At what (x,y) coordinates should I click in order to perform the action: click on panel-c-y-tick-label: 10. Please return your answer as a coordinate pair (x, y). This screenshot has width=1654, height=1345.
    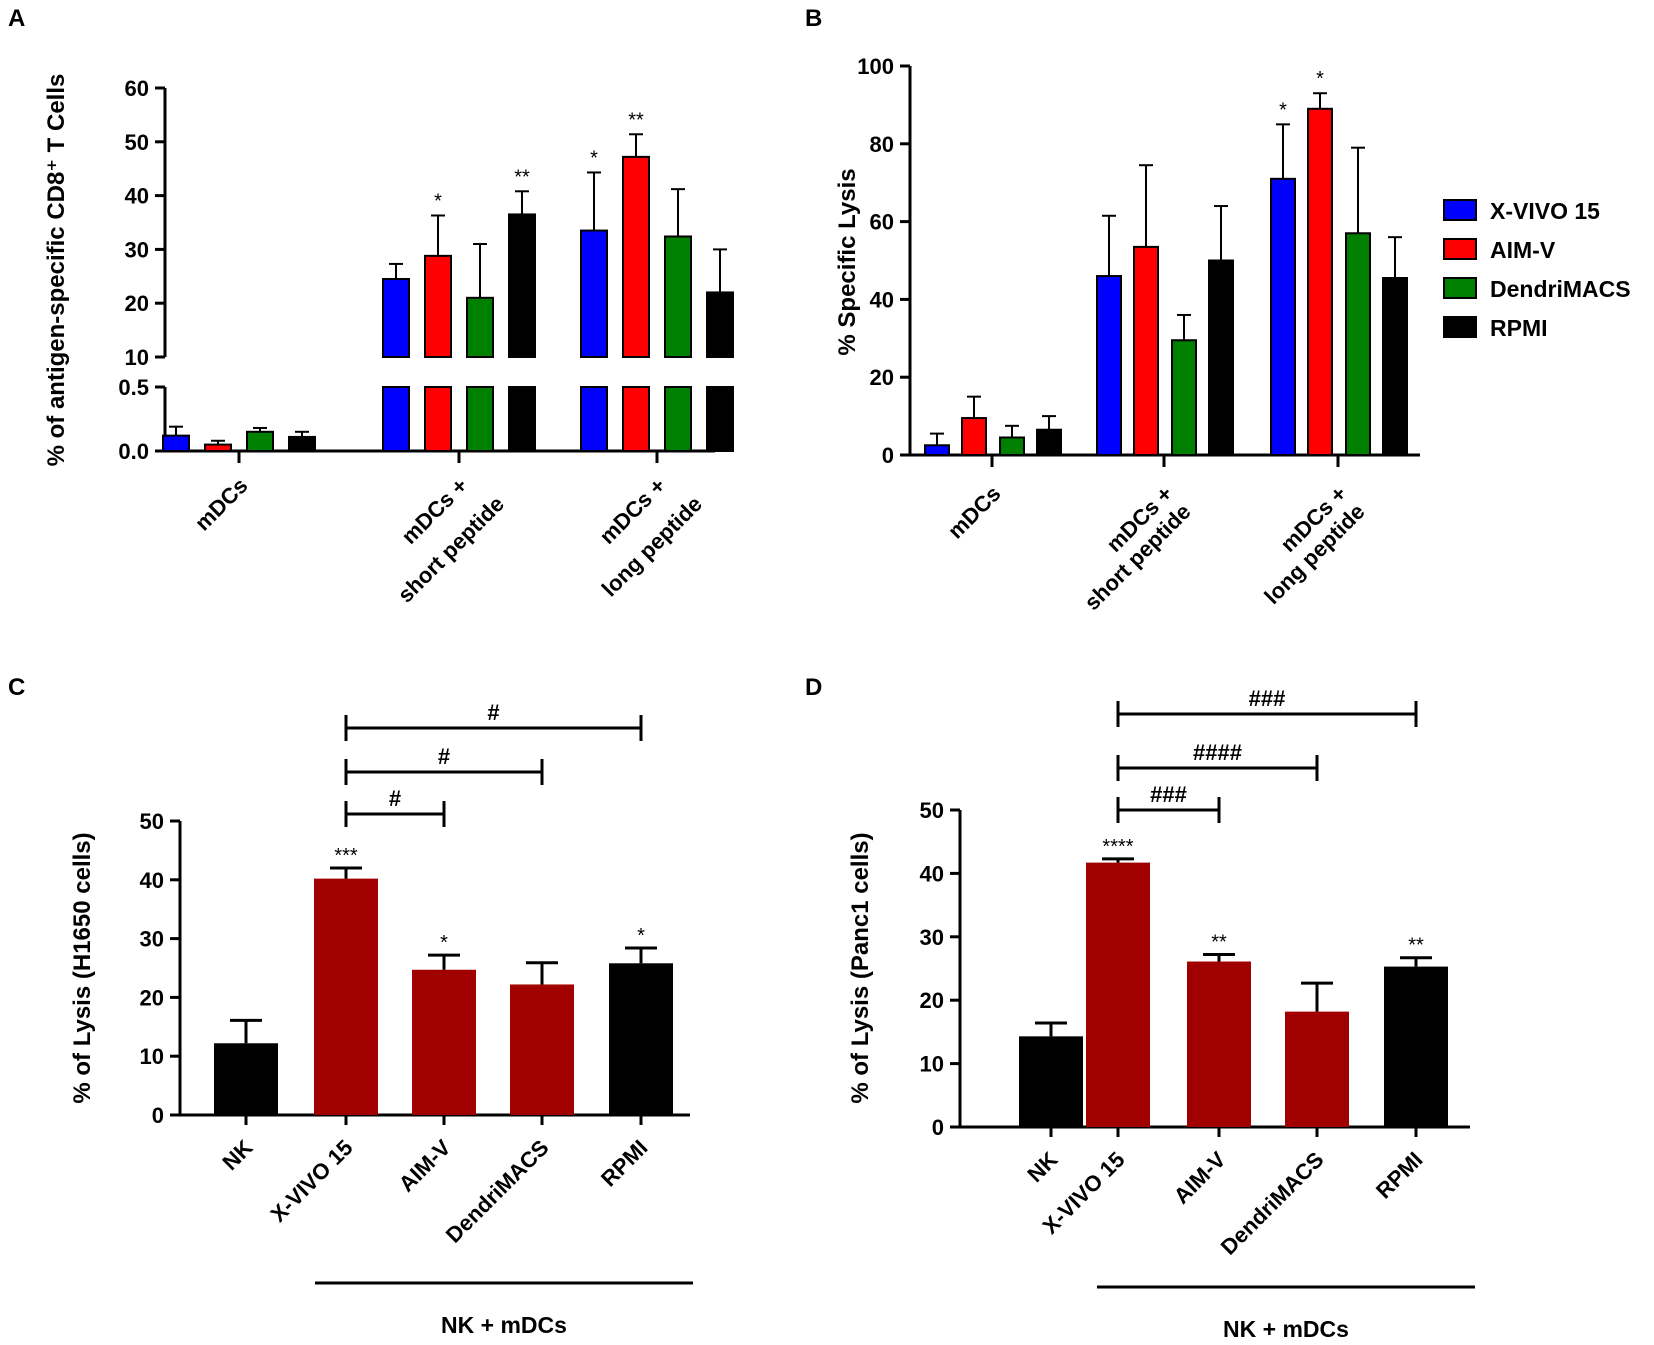
    Looking at the image, I should click on (152, 1056).